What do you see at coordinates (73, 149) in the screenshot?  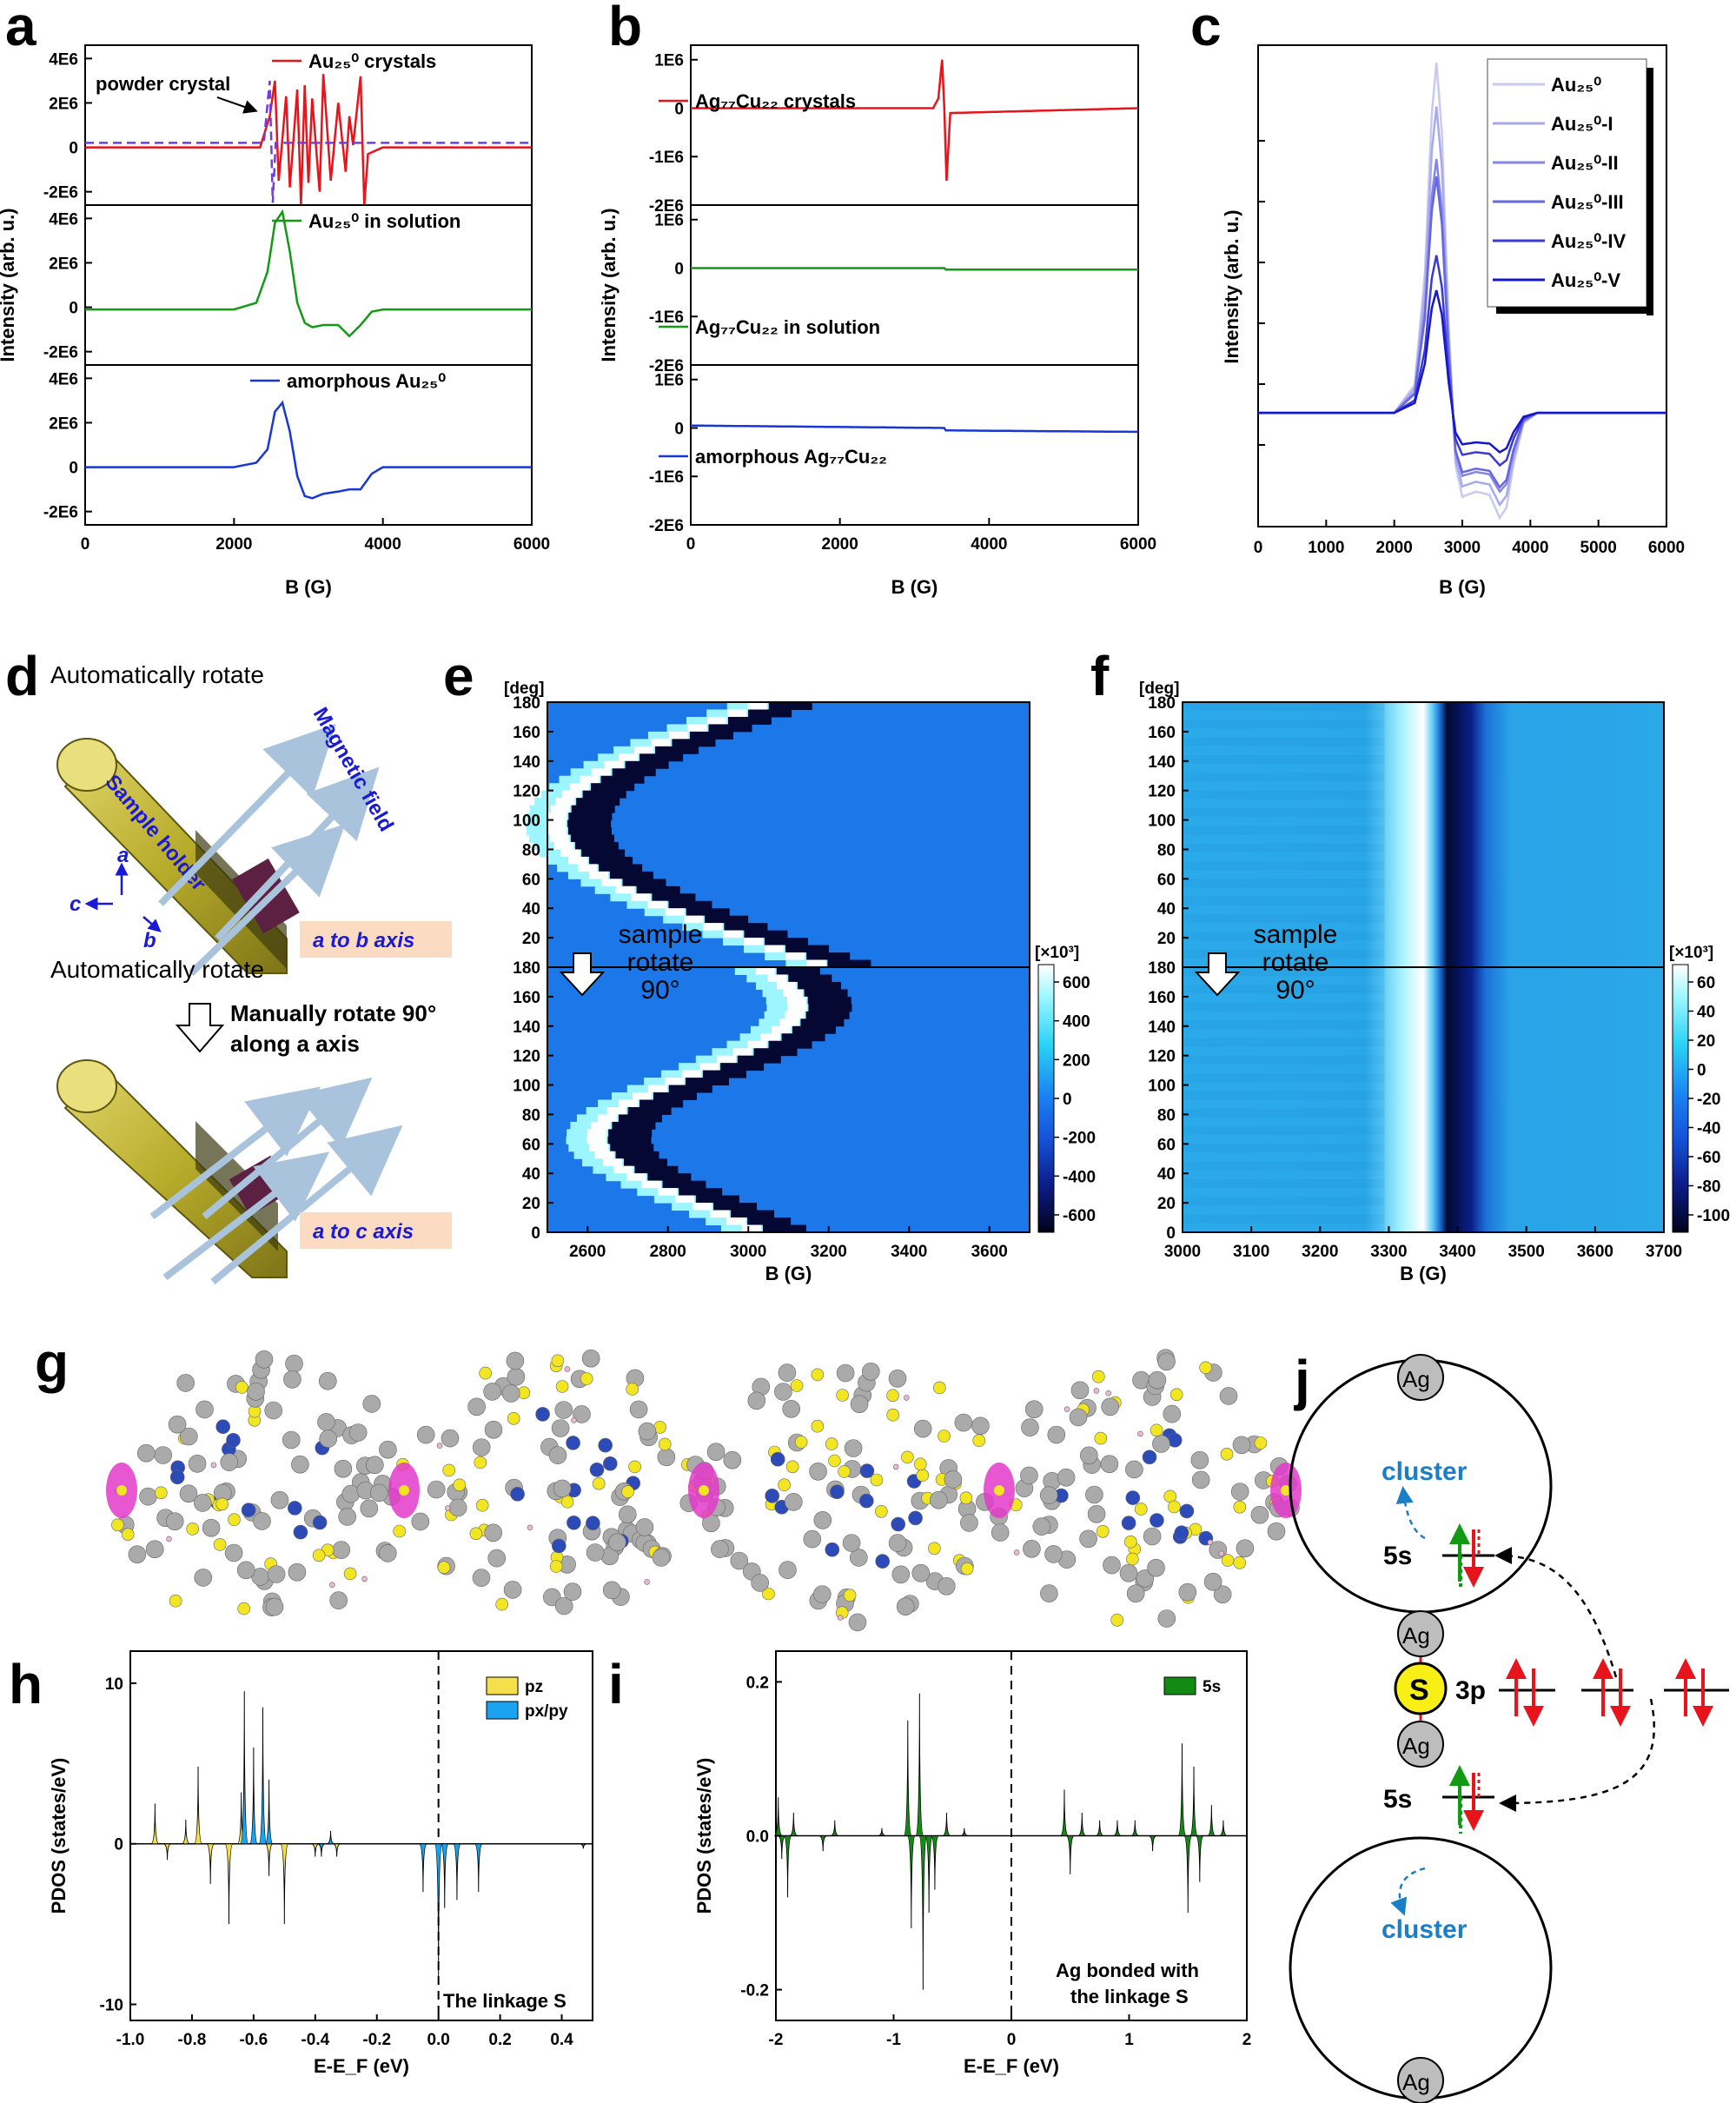 I see `panel-a-ytick-label-0-2: 0` at bounding box center [73, 149].